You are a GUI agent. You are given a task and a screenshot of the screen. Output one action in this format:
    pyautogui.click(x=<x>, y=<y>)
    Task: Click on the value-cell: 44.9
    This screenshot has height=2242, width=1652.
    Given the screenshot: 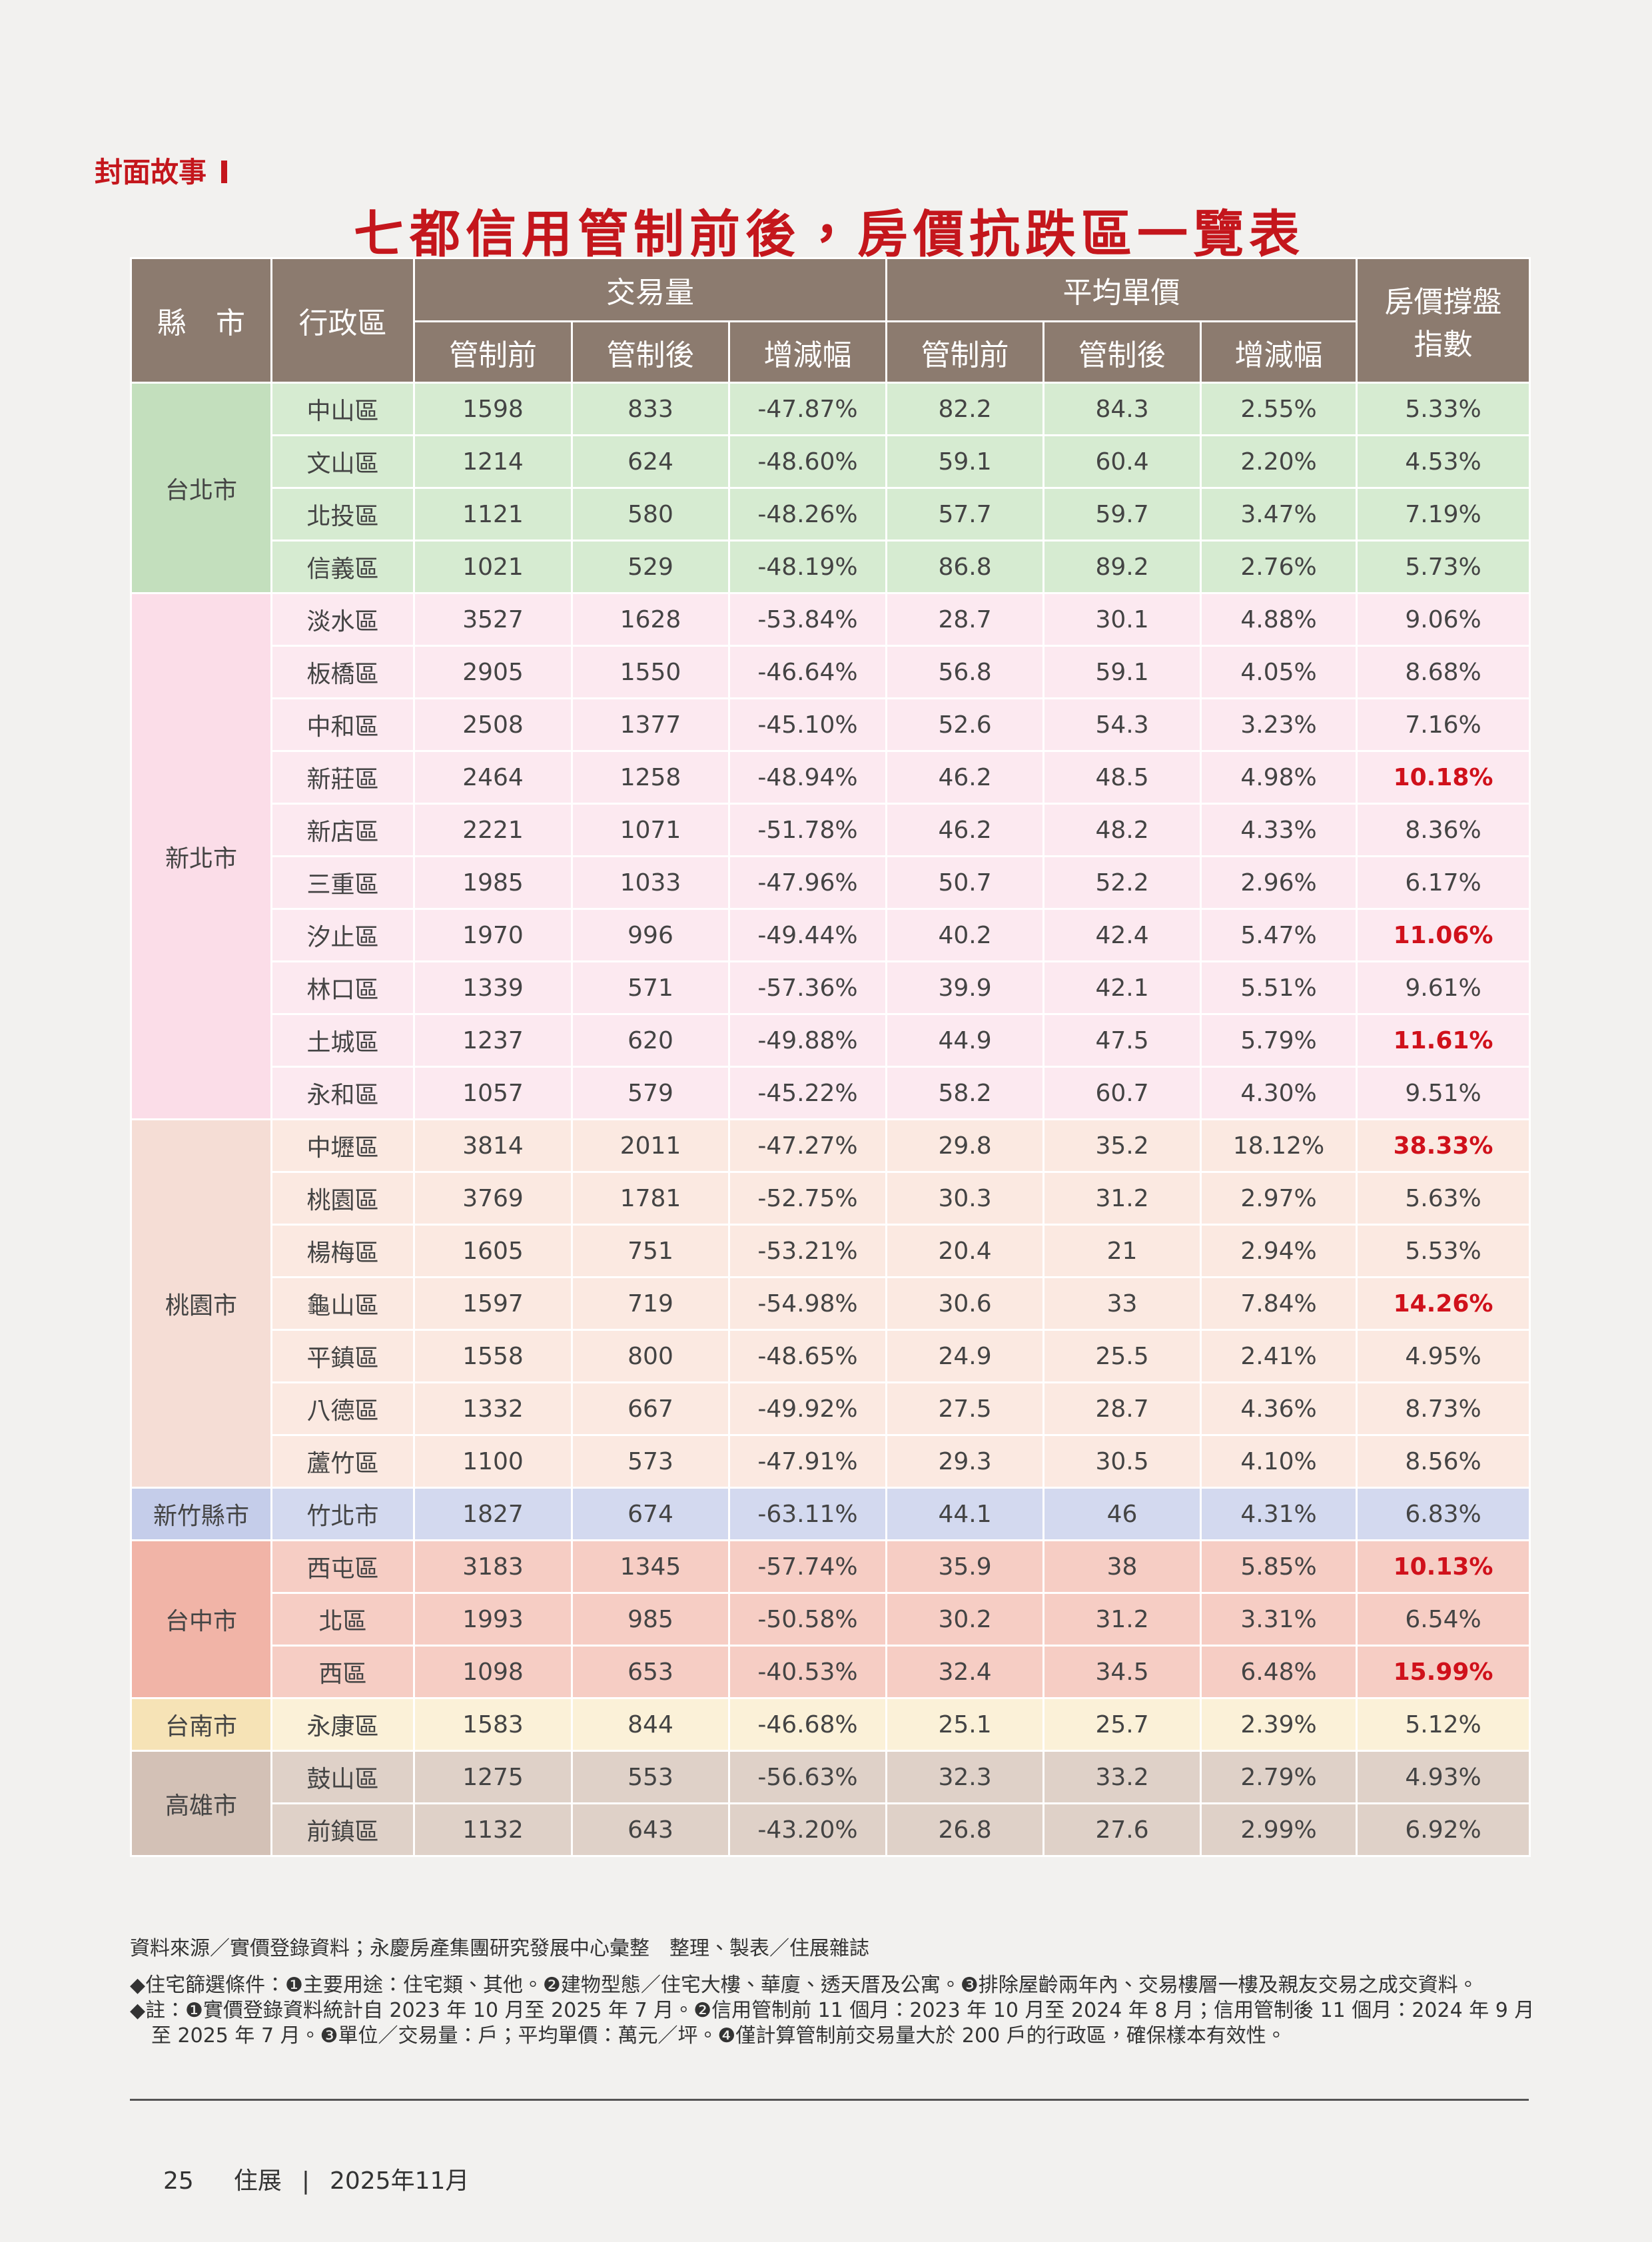 What is the action you would take?
    pyautogui.click(x=965, y=1040)
    